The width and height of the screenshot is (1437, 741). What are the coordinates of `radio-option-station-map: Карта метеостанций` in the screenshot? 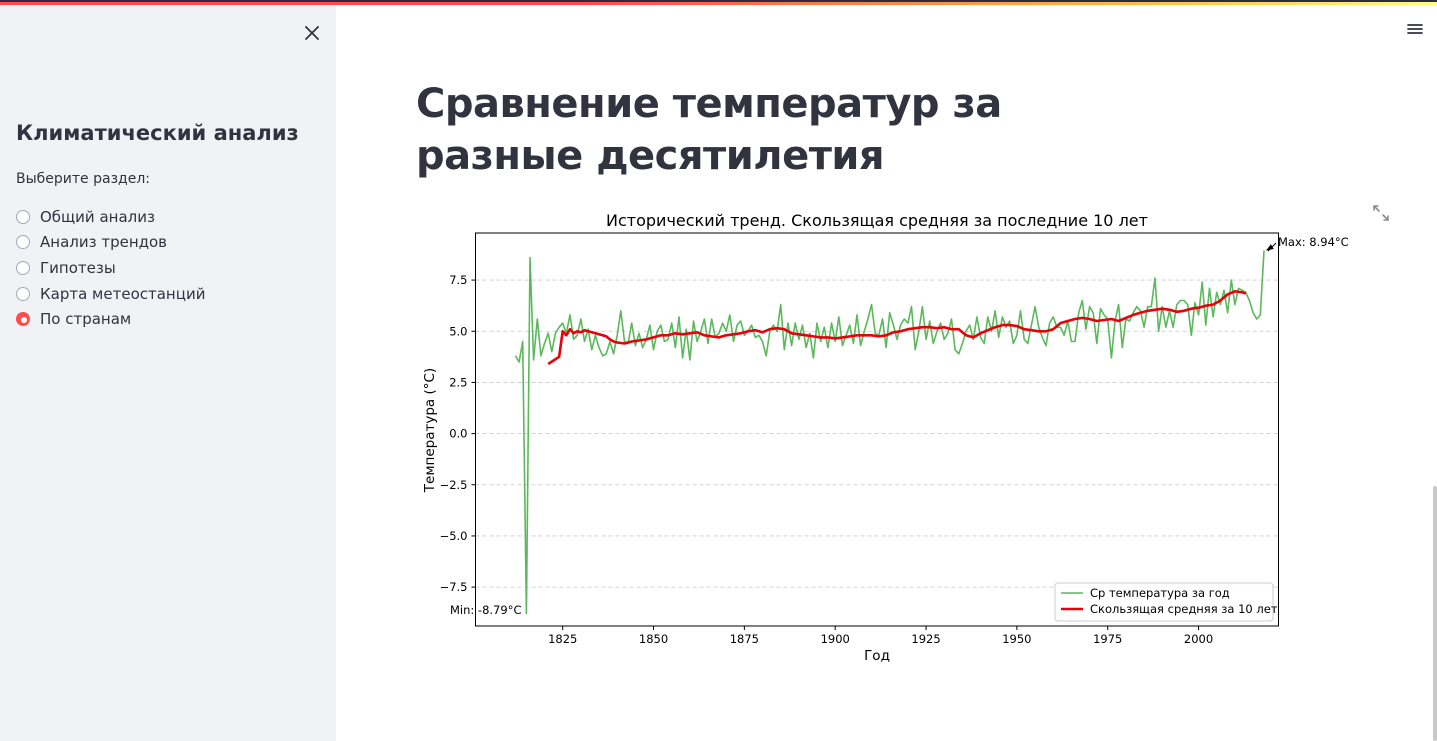 It's located at (110, 294).